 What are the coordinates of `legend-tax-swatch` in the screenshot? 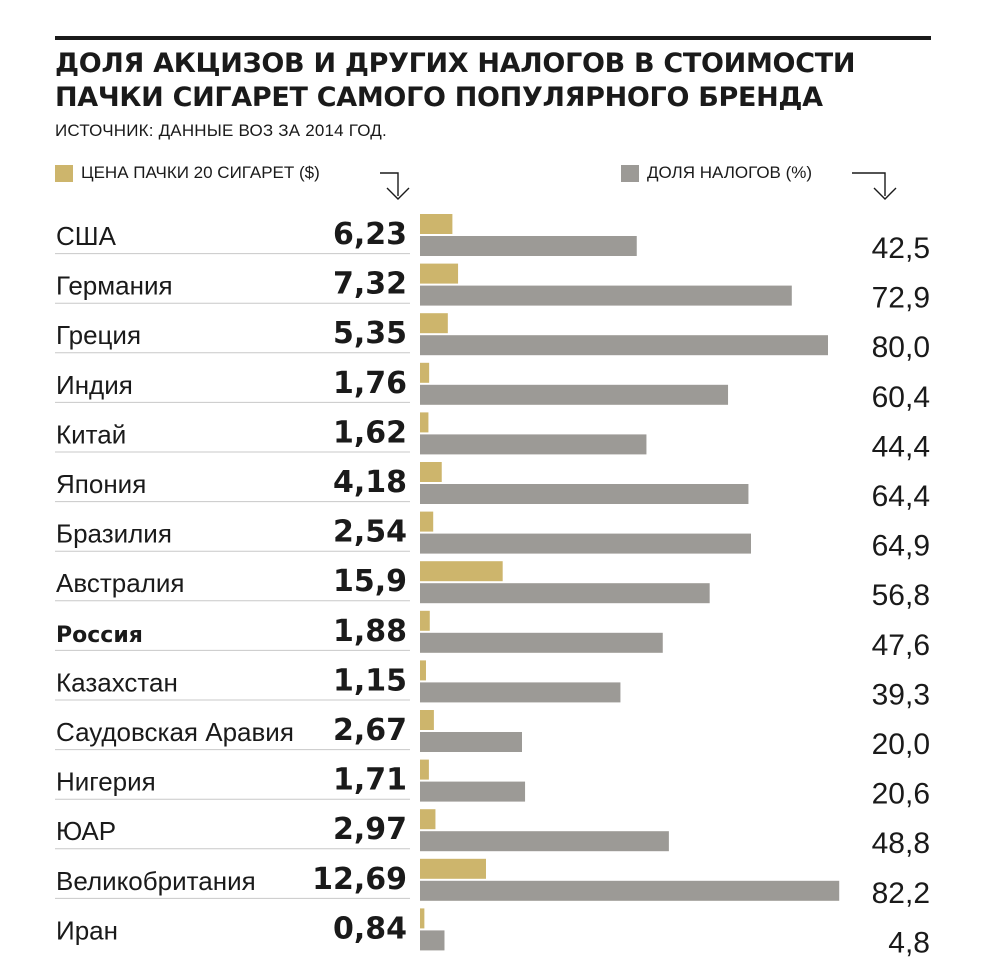 It's located at (630, 173).